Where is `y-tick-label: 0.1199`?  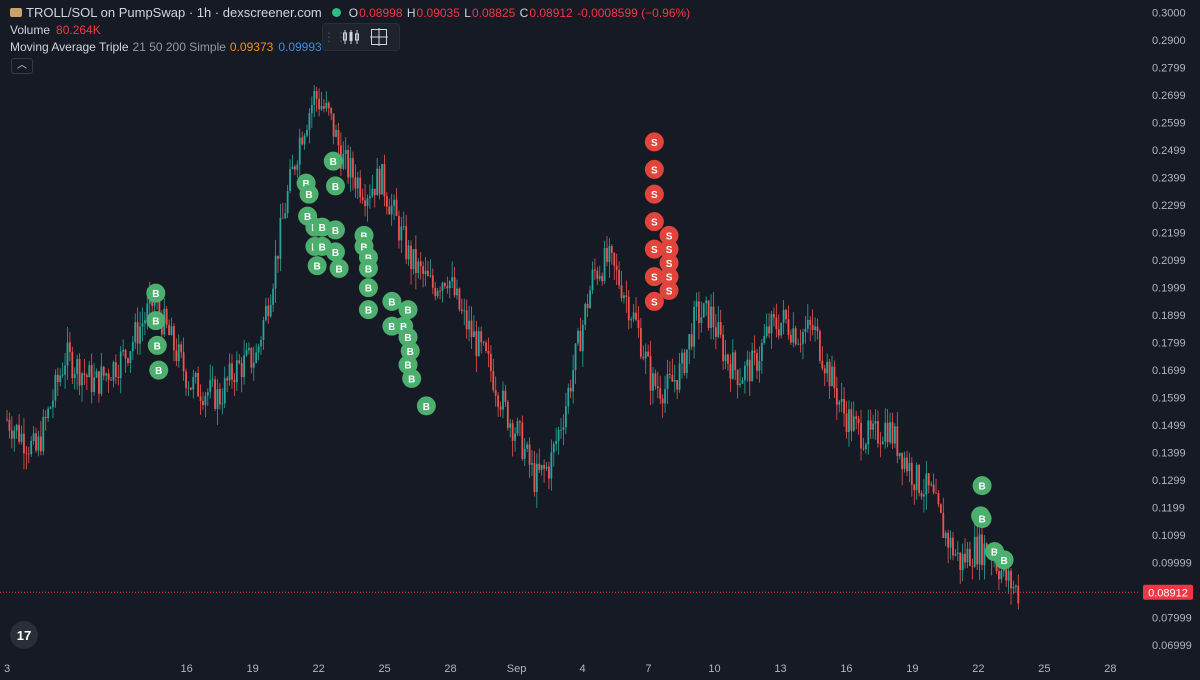 y-tick-label: 0.1199 is located at coordinates (1168, 509).